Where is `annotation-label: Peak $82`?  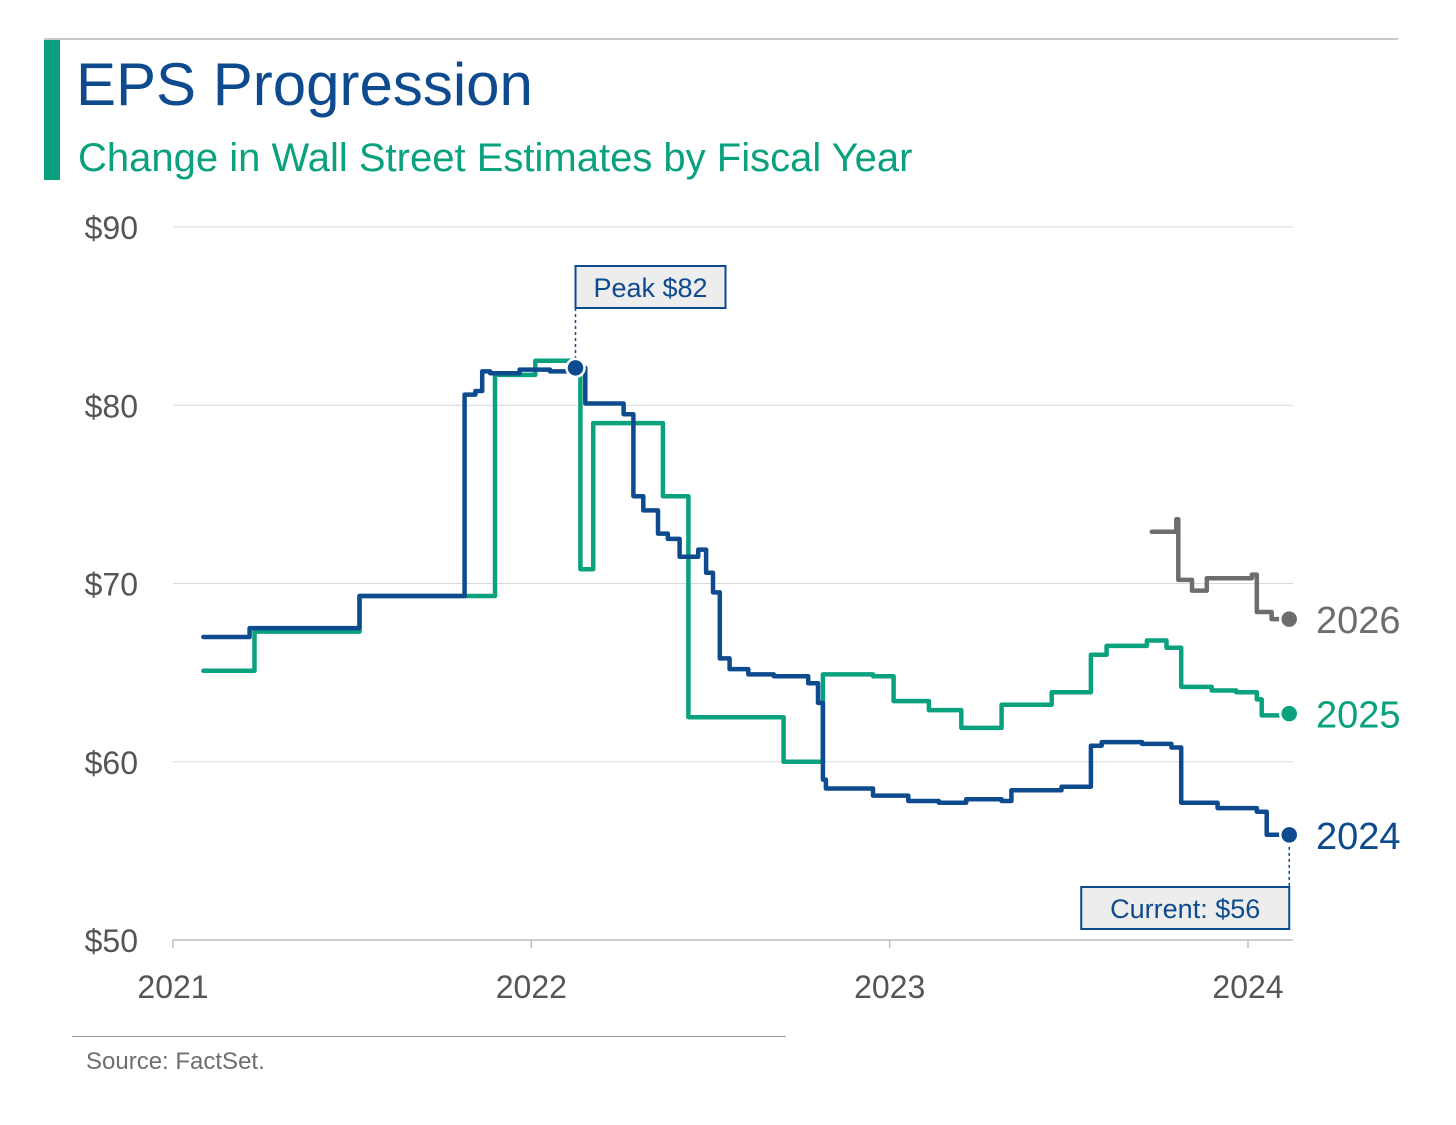
annotation-label: Peak $82 is located at coordinates (650, 288).